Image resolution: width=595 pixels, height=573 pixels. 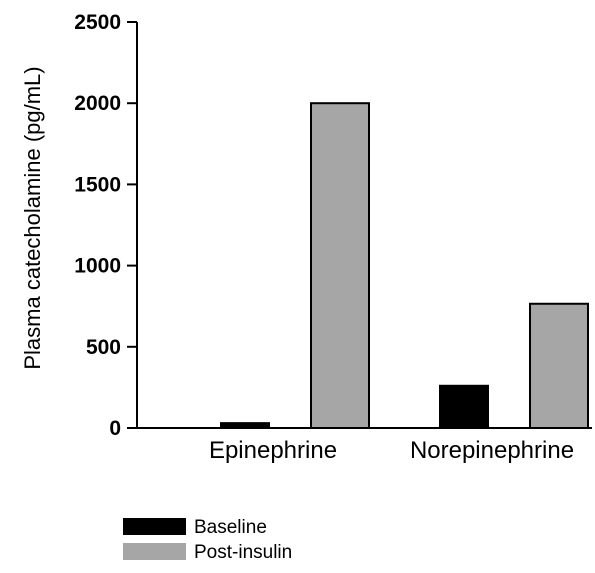 I want to click on bar-baseline-norepinephrine, so click(x=464, y=406).